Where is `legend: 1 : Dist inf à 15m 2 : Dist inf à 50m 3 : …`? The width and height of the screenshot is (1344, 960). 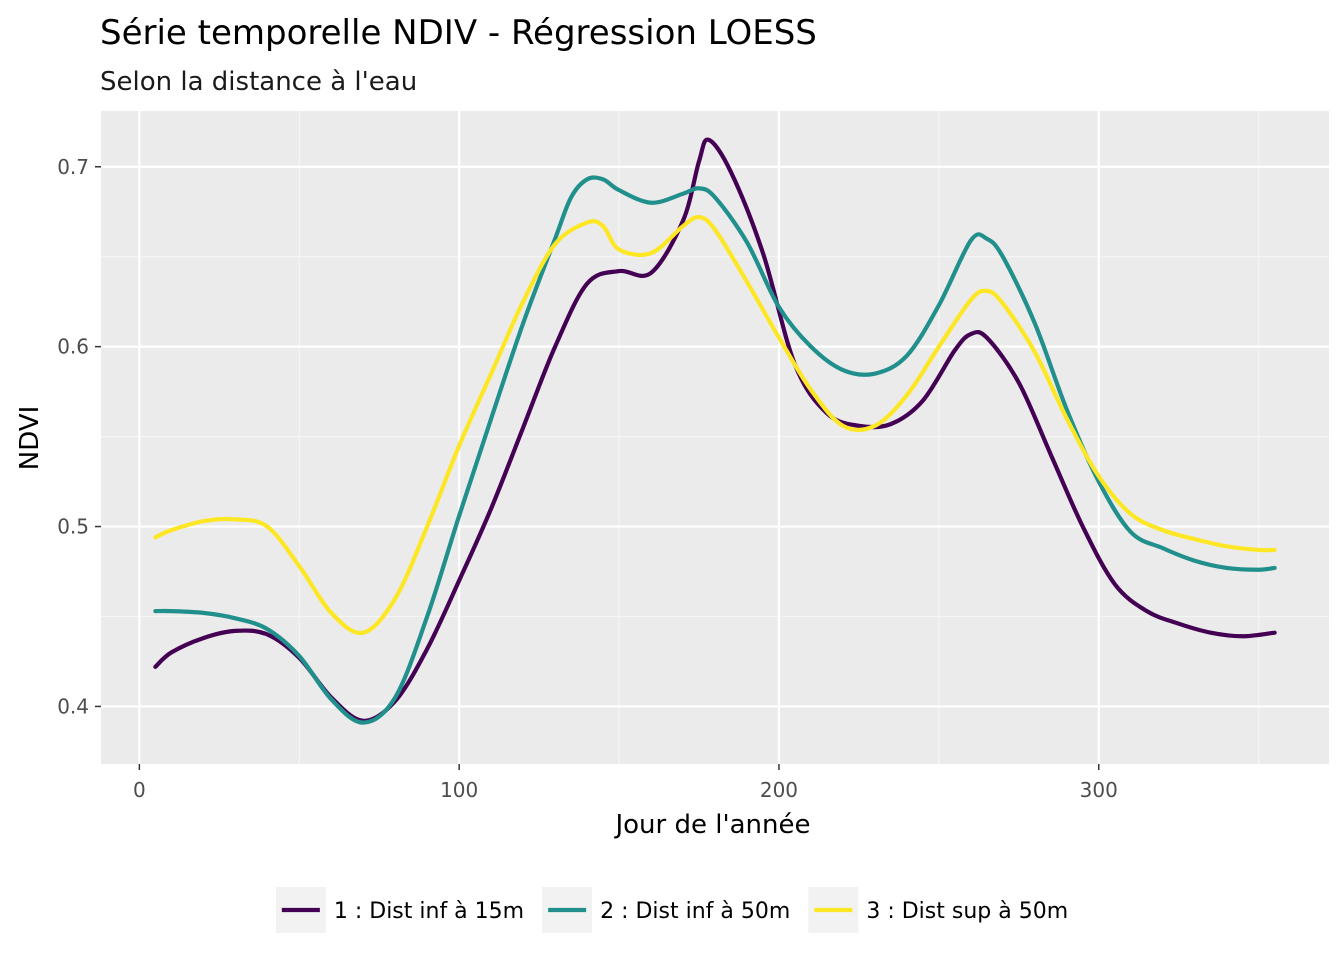 legend: 1 : Dist inf à 15m 2 : Dist inf à 50m 3 : … is located at coordinates (671, 910).